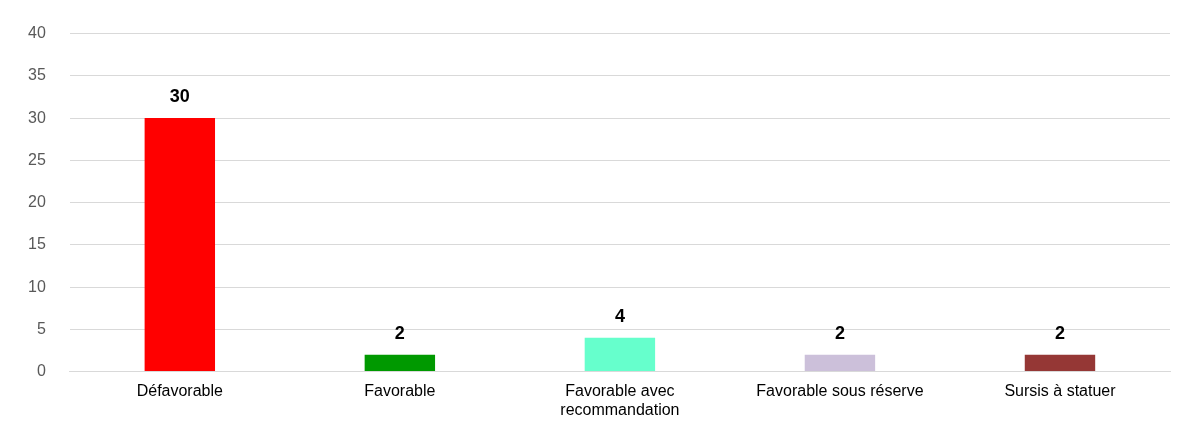 The image size is (1186, 432). Describe the element at coordinates (37, 75) in the screenshot. I see `y-tick-label: 35` at that location.